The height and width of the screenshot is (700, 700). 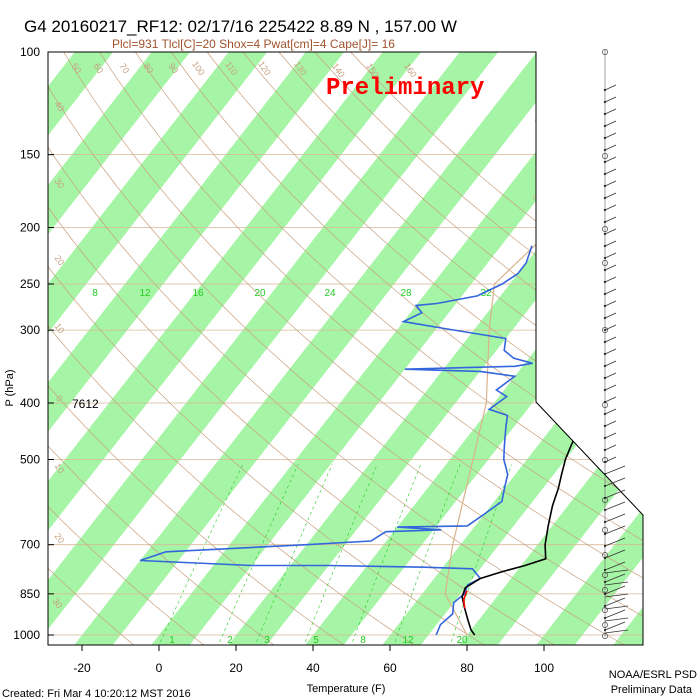 What do you see at coordinates (10, 387) in the screenshot?
I see `y-axis-label: P (hPa)` at bounding box center [10, 387].